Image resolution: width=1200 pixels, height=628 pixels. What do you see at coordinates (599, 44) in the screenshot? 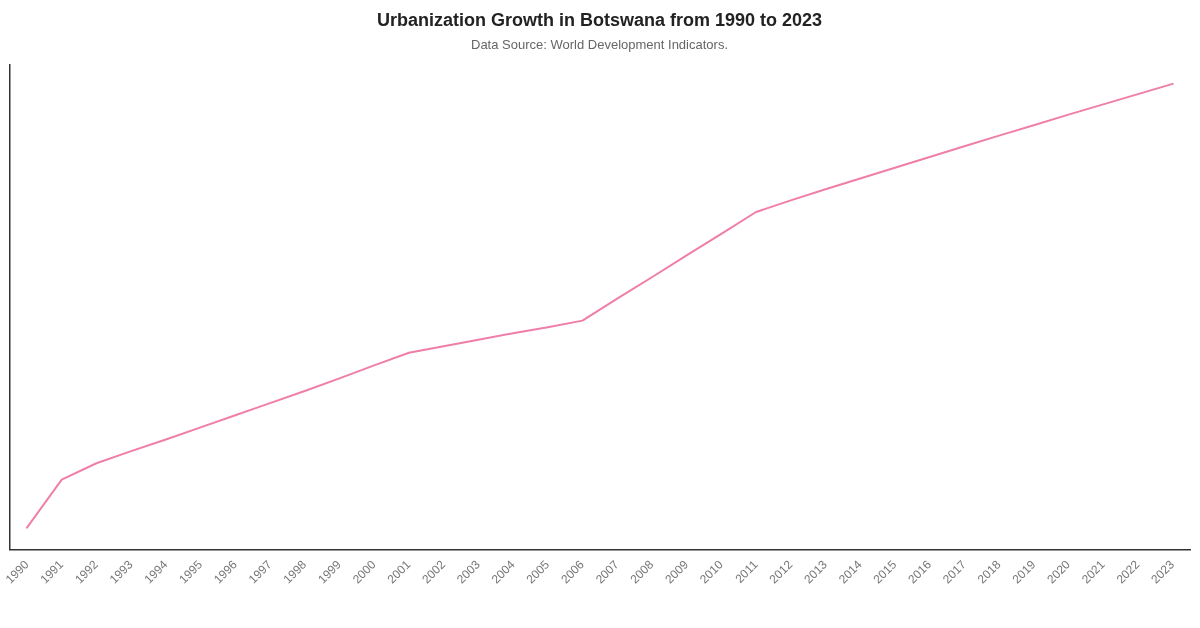
I see `chart-subtitle: Data Source: World Development Indicators.` at bounding box center [599, 44].